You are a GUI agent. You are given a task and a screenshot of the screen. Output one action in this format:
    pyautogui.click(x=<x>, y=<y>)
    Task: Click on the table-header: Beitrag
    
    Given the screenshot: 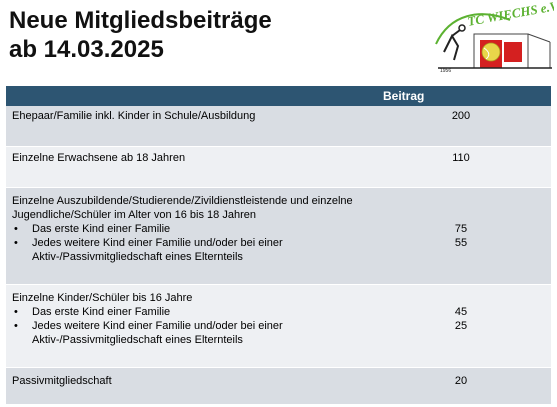 What is the action you would take?
    pyautogui.click(x=278, y=96)
    